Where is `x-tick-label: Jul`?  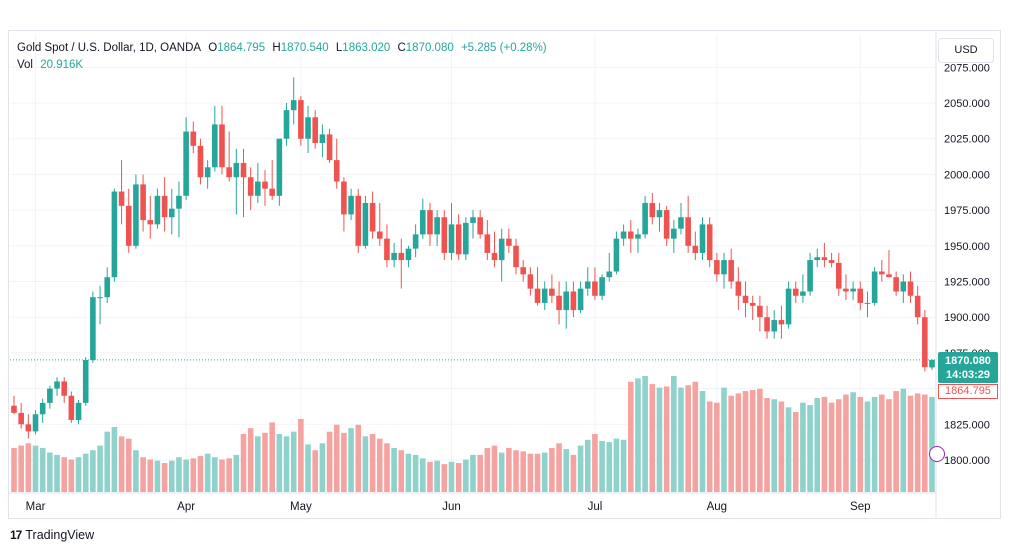 x-tick-label: Jul is located at coordinates (595, 507).